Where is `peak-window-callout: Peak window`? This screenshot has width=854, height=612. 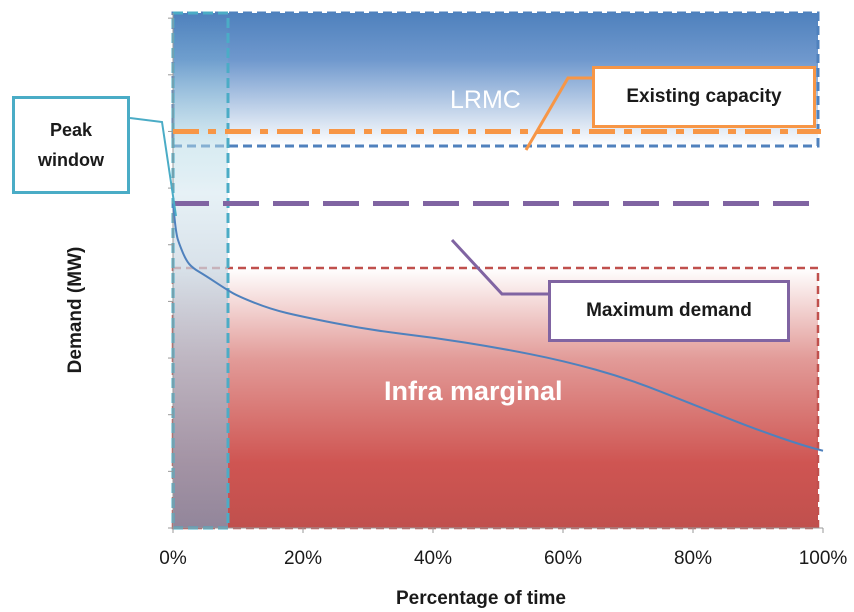 peak-window-callout: Peak window is located at coordinates (71, 145).